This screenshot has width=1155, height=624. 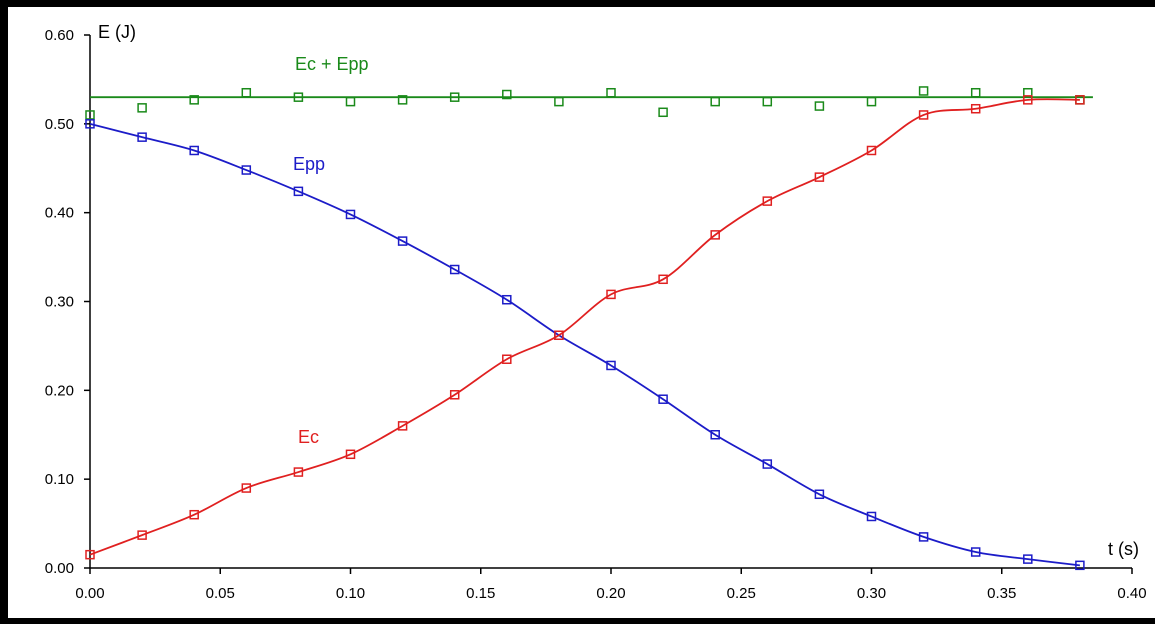 I want to click on x-tick-label: 0.35, so click(x=1001, y=593).